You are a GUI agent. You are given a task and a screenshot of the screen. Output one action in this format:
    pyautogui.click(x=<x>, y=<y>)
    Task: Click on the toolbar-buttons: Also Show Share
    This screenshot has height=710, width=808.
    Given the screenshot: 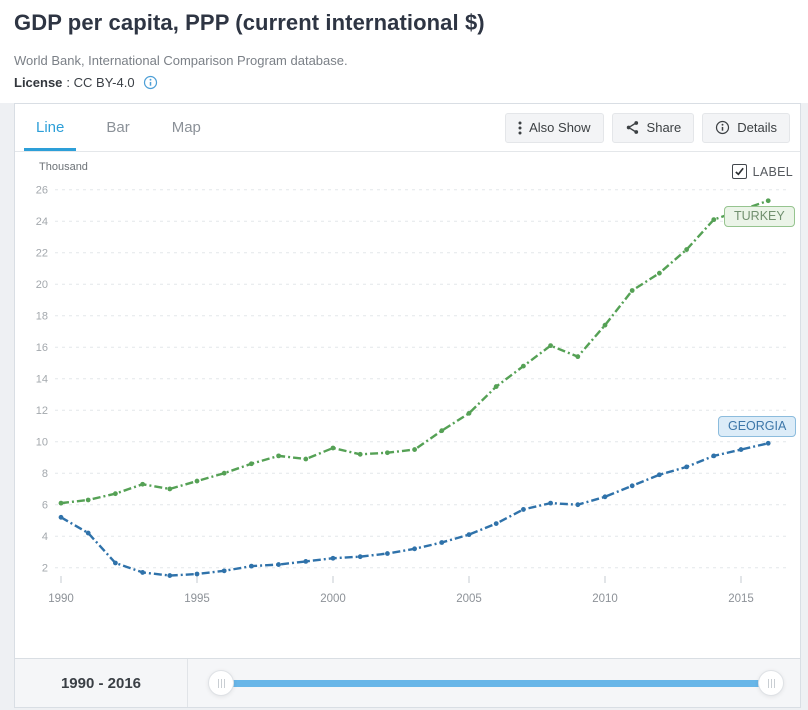 What is the action you would take?
    pyautogui.click(x=652, y=127)
    